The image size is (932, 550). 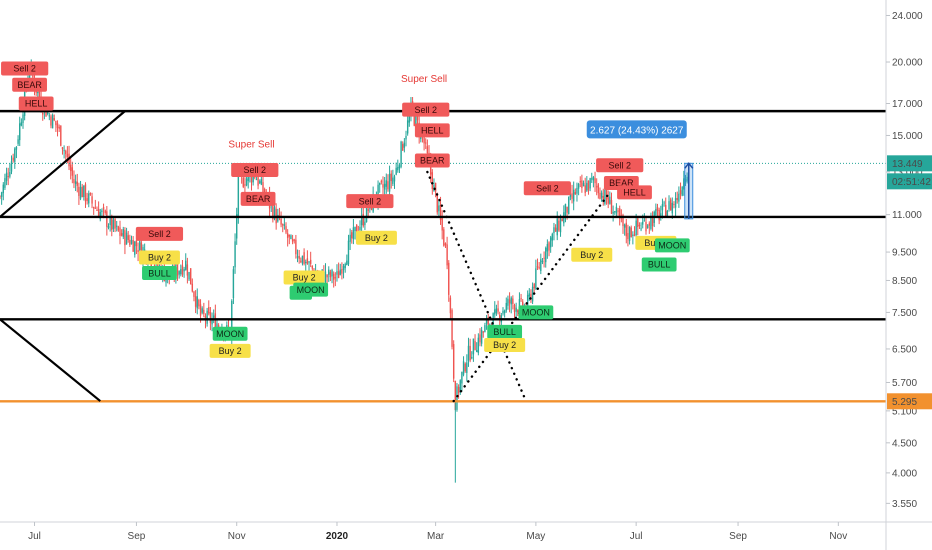 I want to click on price-tags: 13.449 02:51:42 5.295, so click(x=909, y=282).